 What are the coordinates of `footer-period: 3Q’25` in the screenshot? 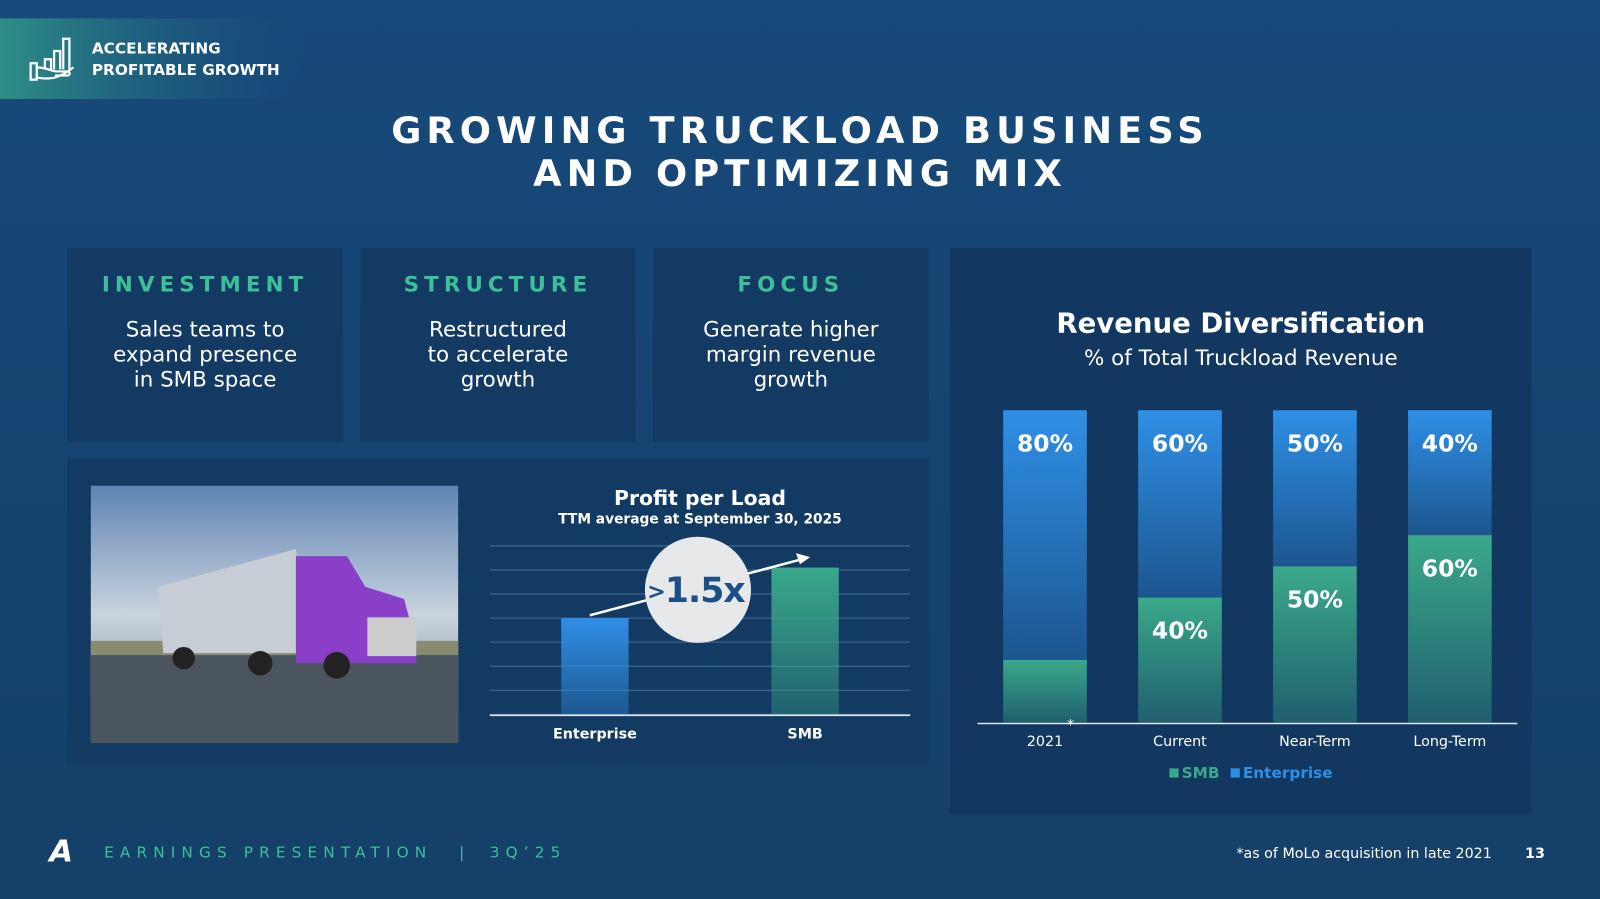 It's located at (528, 853).